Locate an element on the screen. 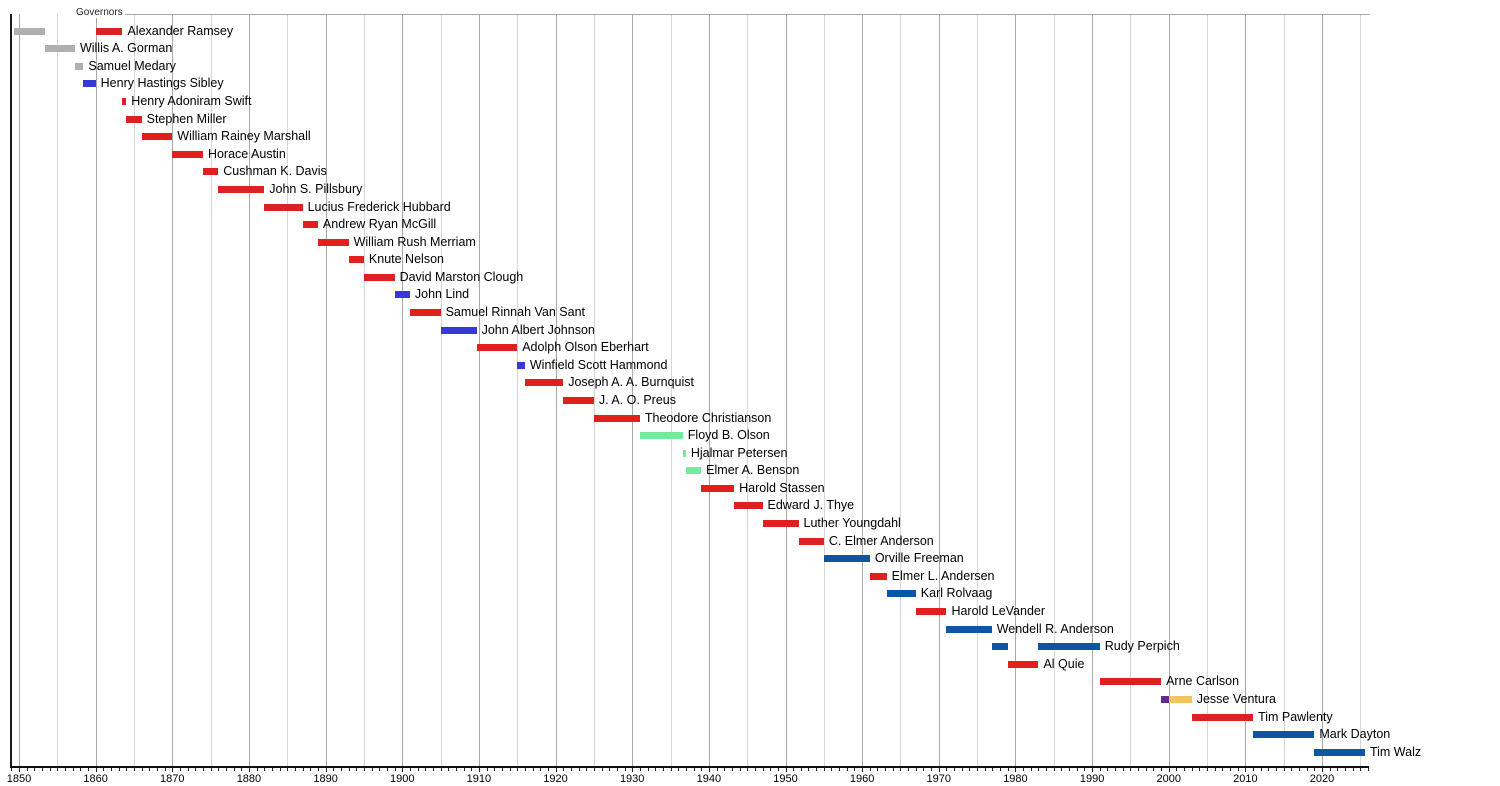  governor-label: John S. Pillsbury is located at coordinates (316, 188).